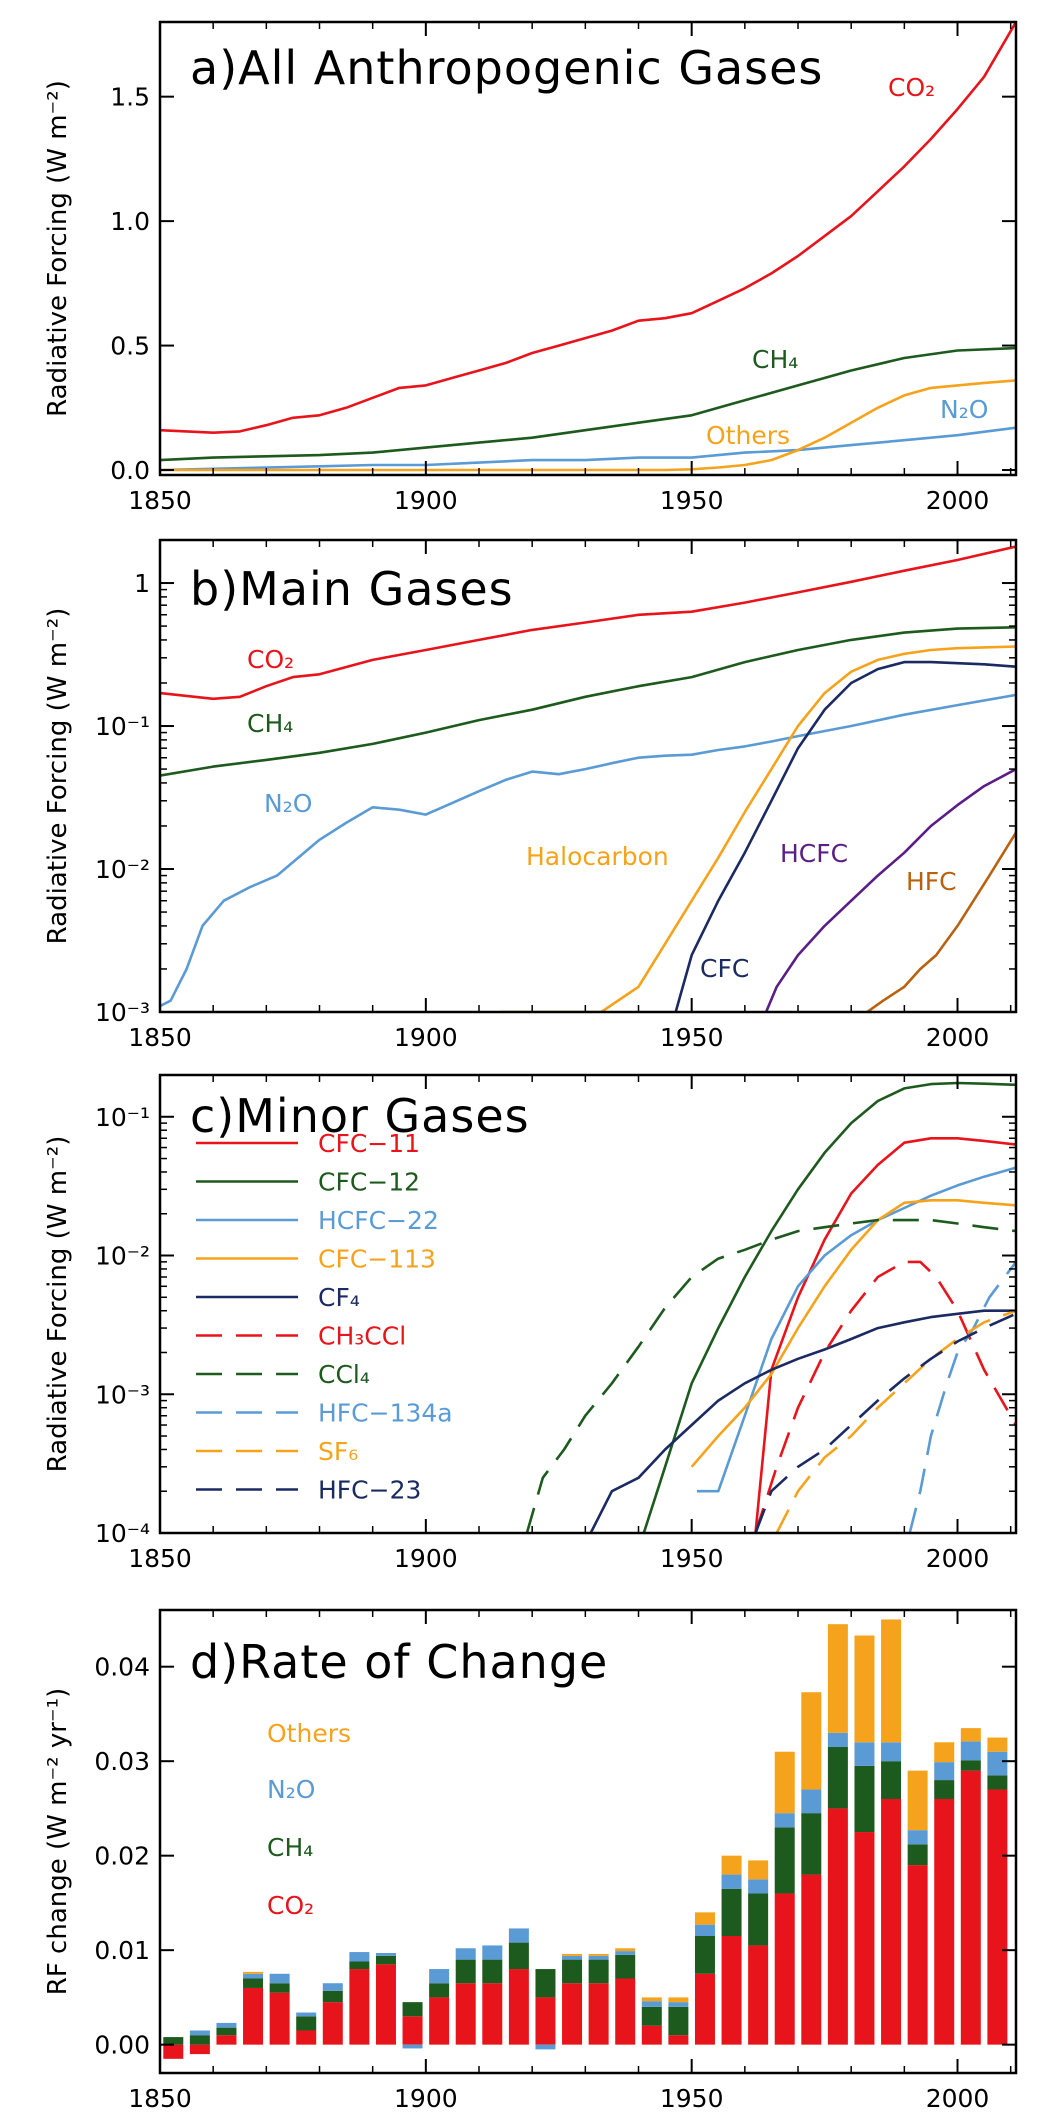  I want to click on y-tick-label: 10⁻⁴, so click(122, 1533).